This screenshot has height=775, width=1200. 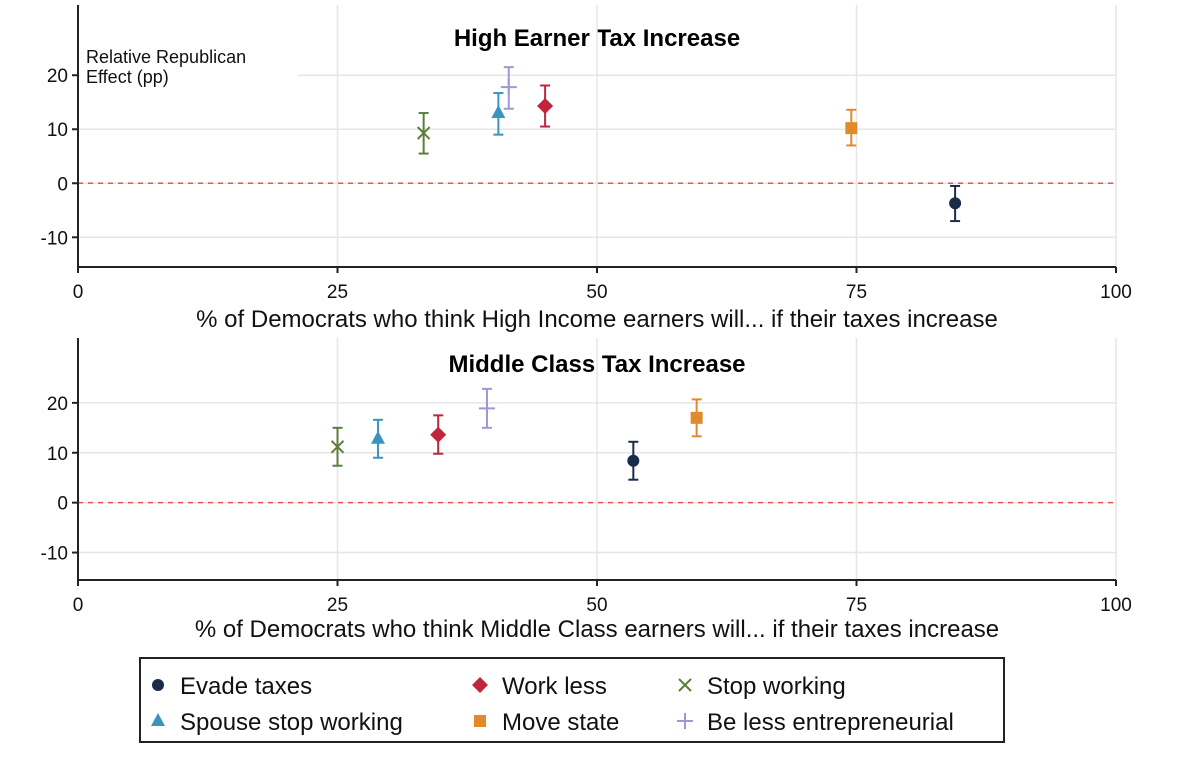 I want to click on legend-label: Stop working, so click(x=776, y=686).